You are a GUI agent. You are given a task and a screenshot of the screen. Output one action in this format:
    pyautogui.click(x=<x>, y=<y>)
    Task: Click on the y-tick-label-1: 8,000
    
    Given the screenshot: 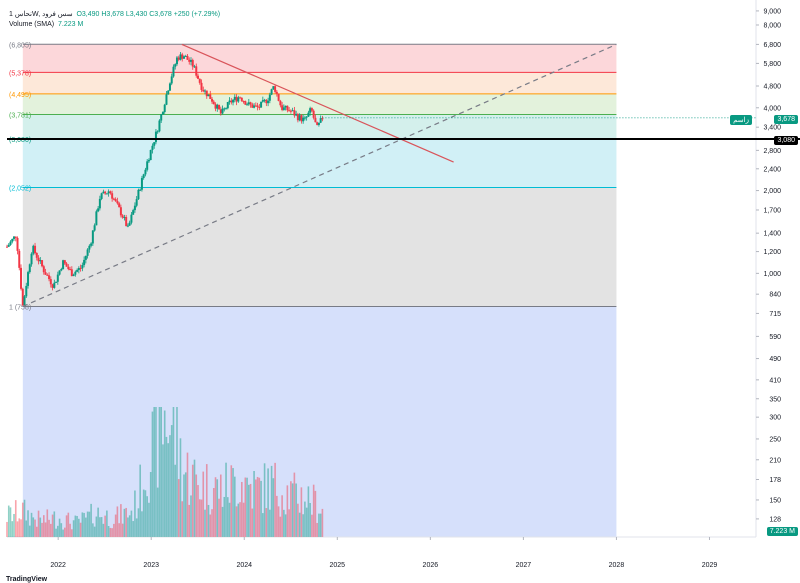 What is the action you would take?
    pyautogui.click(x=772, y=25)
    